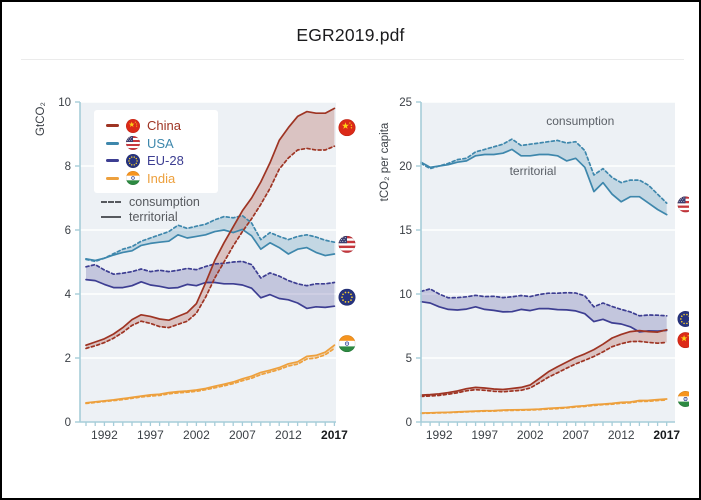 Image resolution: width=701 pixels, height=500 pixels. What do you see at coordinates (405, 295) in the screenshot?
I see `right-y-tick-label-10: 10` at bounding box center [405, 295].